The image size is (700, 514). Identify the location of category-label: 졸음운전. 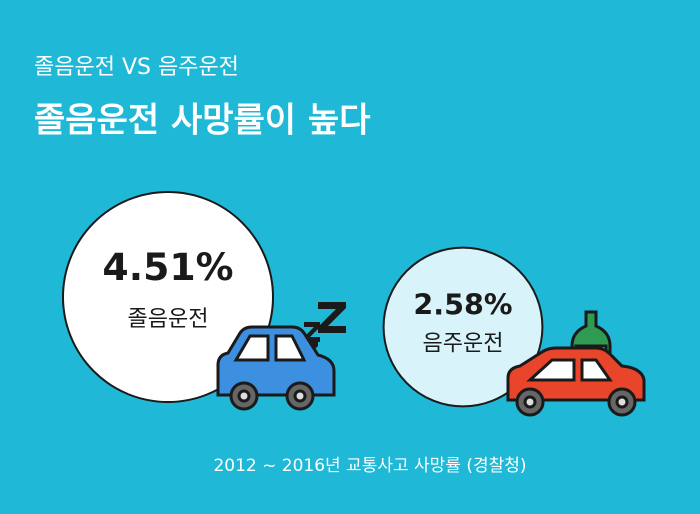
(168, 319).